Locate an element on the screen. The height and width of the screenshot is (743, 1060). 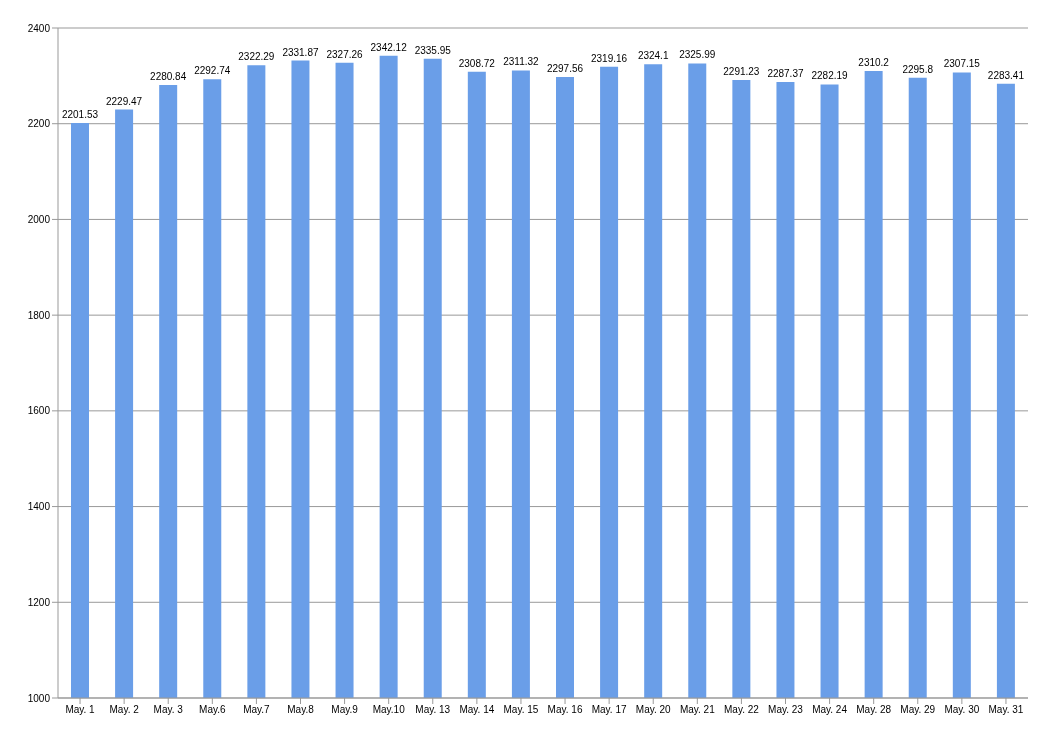
x-tick-label: May. 17 is located at coordinates (609, 710).